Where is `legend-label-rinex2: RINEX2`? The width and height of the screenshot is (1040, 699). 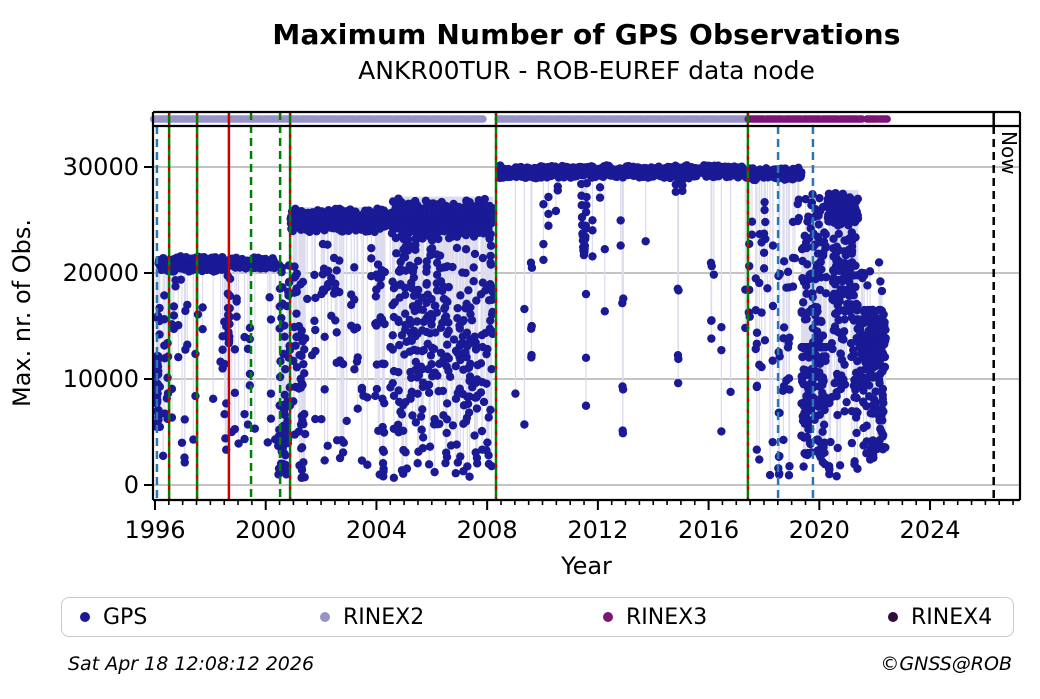
legend-label-rinex2: RINEX2 is located at coordinates (384, 617).